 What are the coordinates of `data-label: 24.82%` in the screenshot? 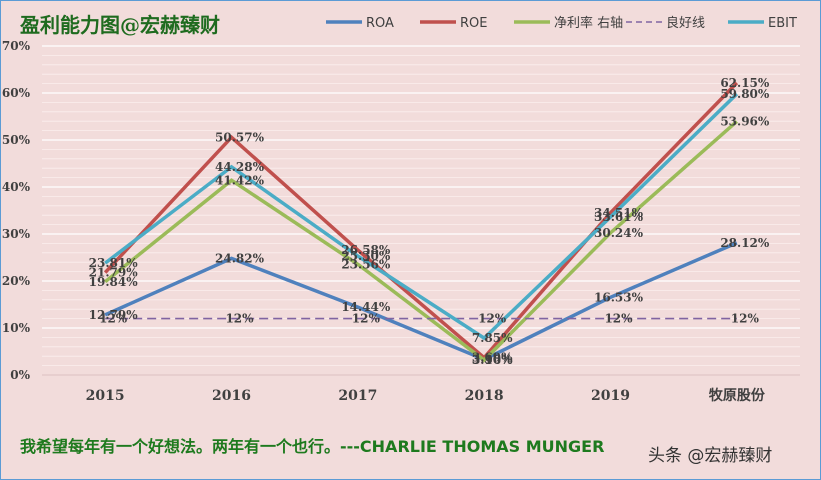 It's located at (240, 258).